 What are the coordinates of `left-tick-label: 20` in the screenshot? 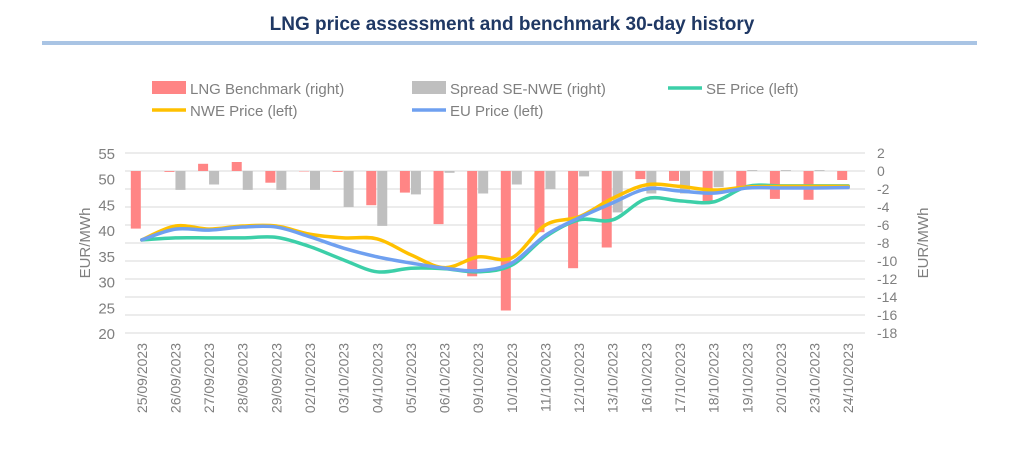 It's located at (106, 334).